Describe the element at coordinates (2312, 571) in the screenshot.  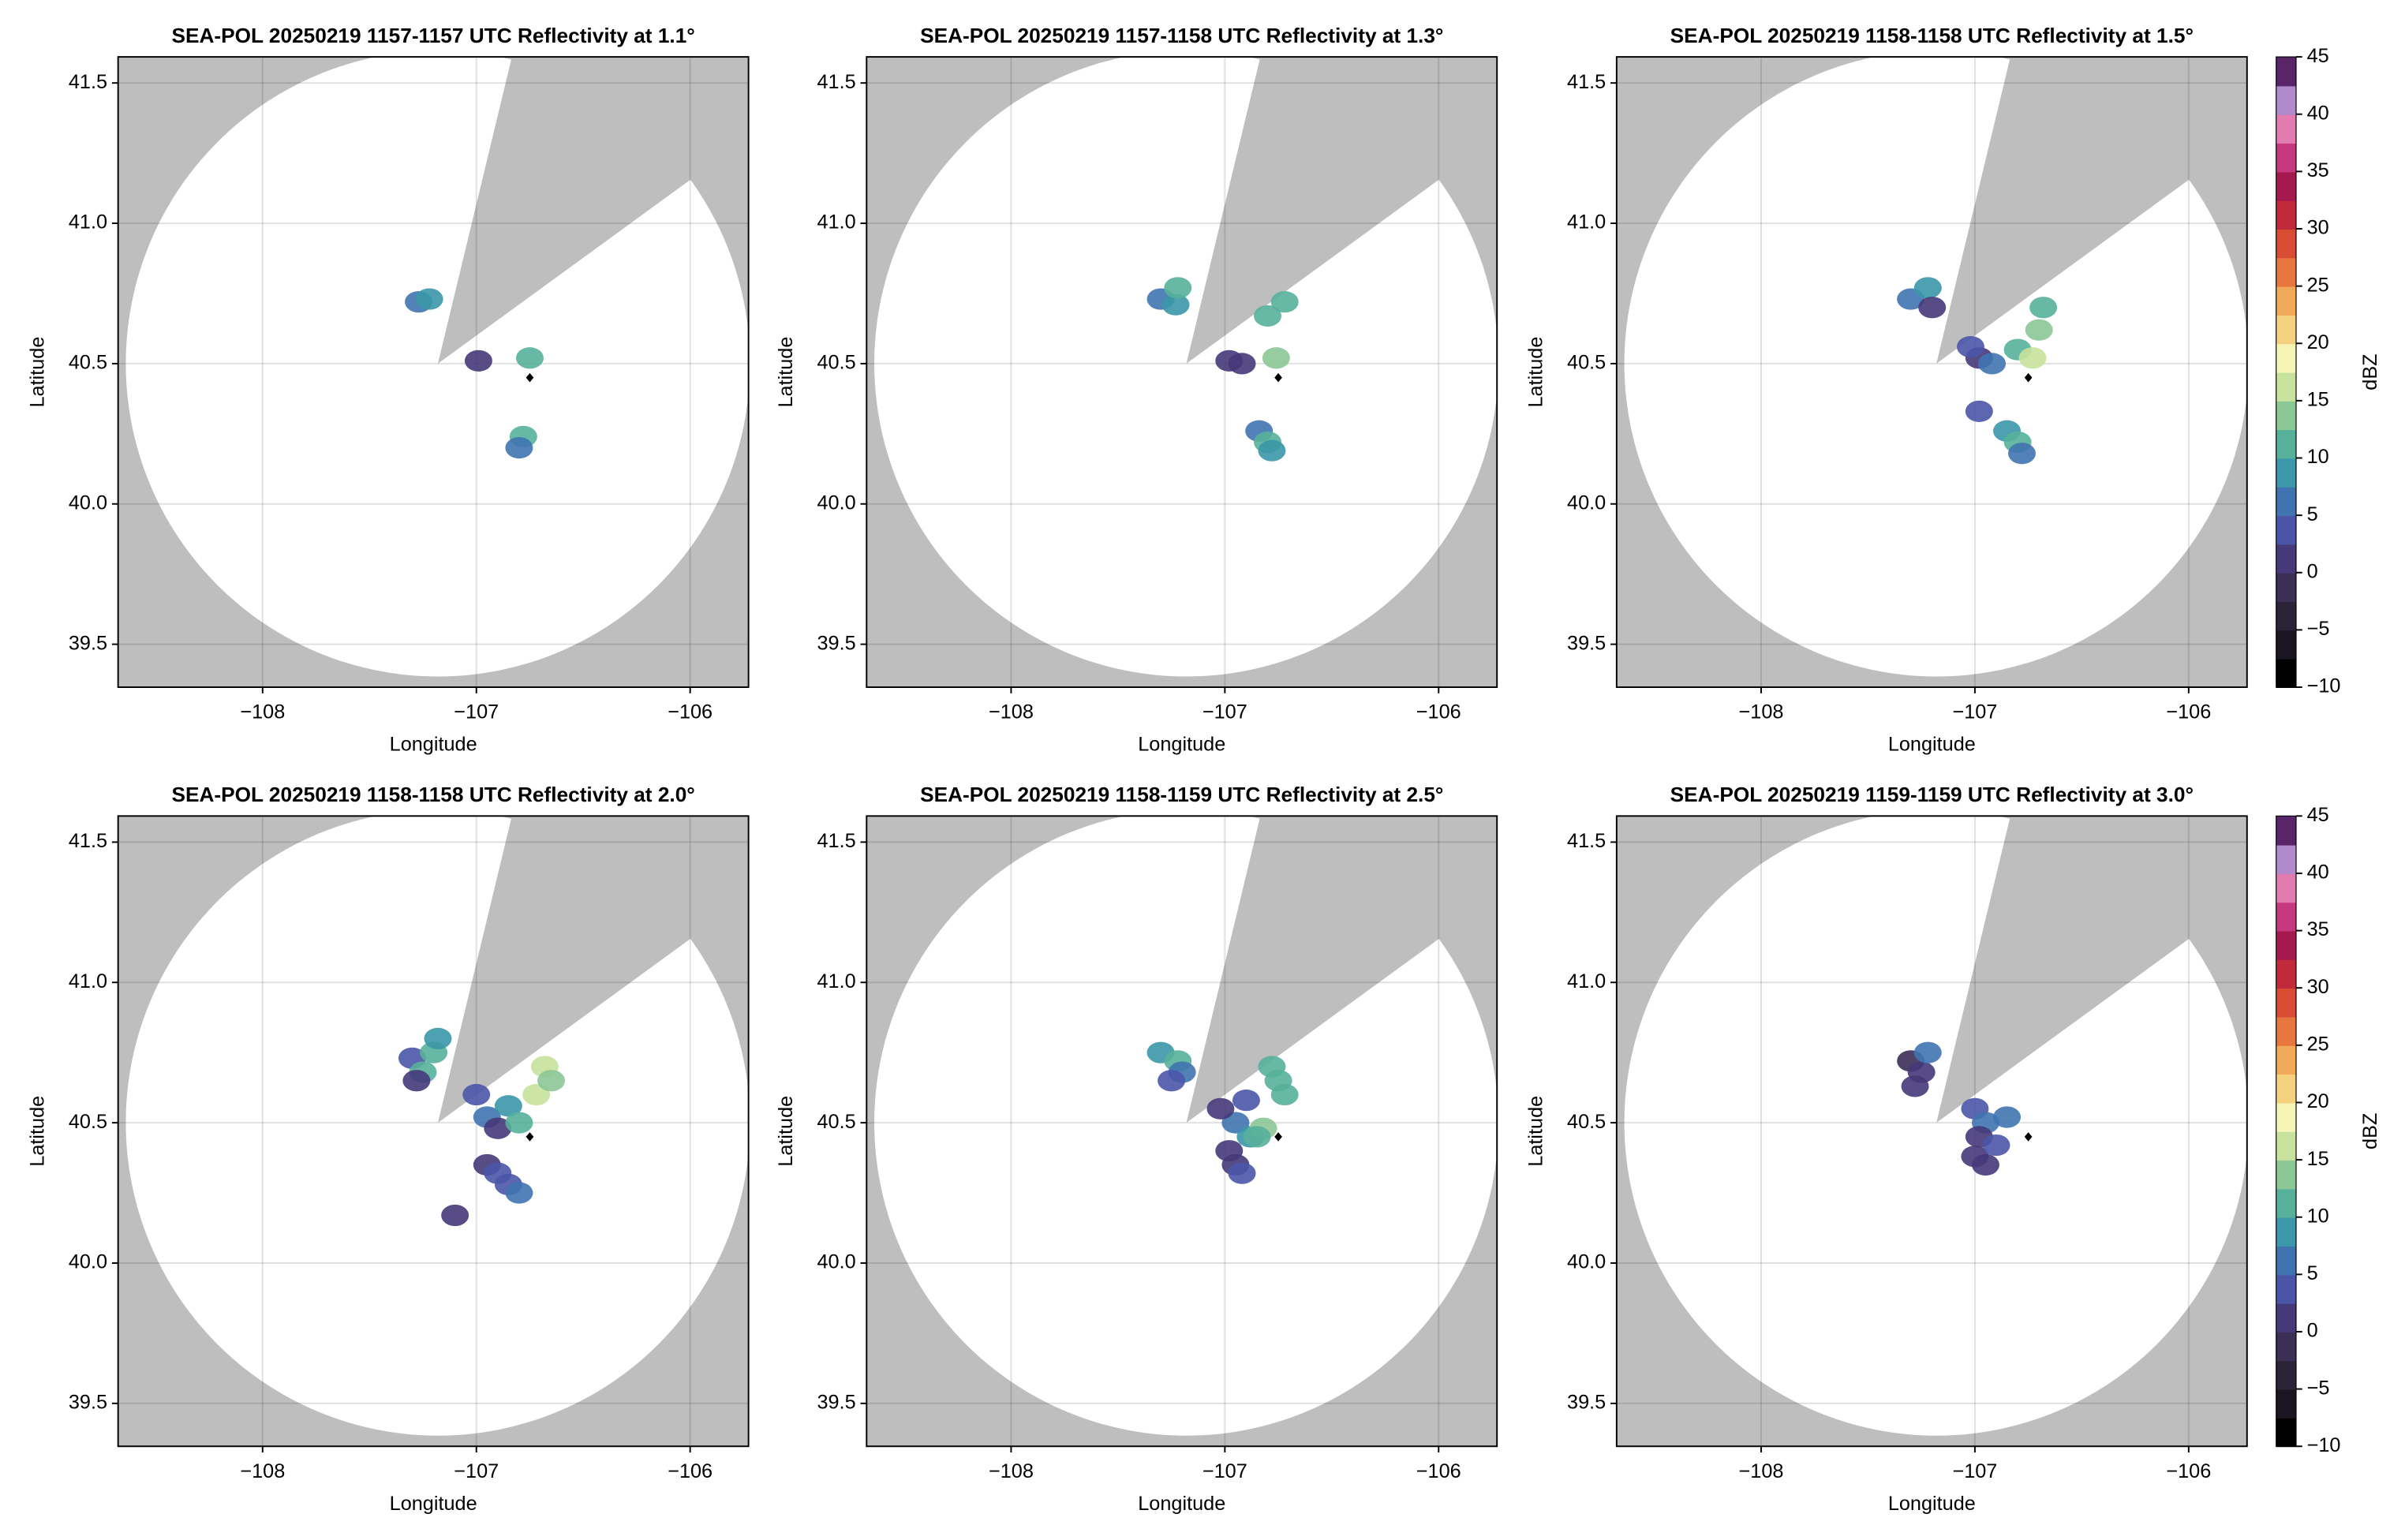
I see `colorbar-tick-label: 0` at that location.